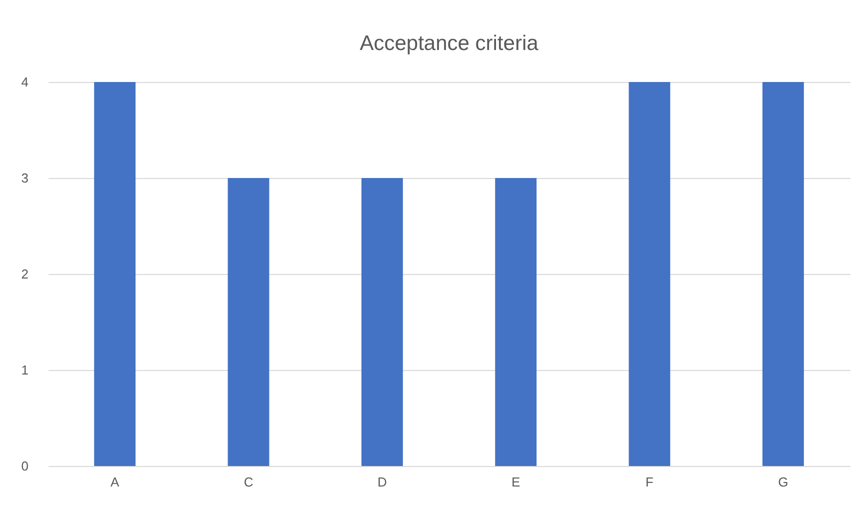  Describe the element at coordinates (449, 43) in the screenshot. I see `chart-title: Acceptance criteria` at that location.